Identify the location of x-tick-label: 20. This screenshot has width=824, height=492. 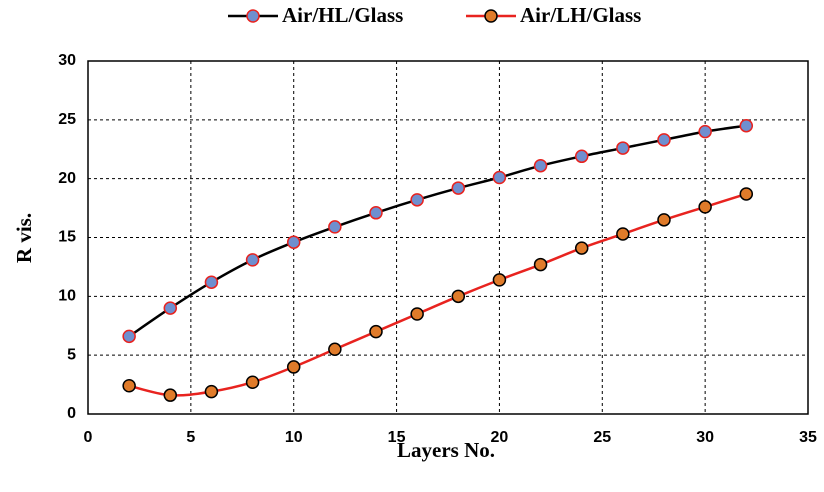
(500, 437).